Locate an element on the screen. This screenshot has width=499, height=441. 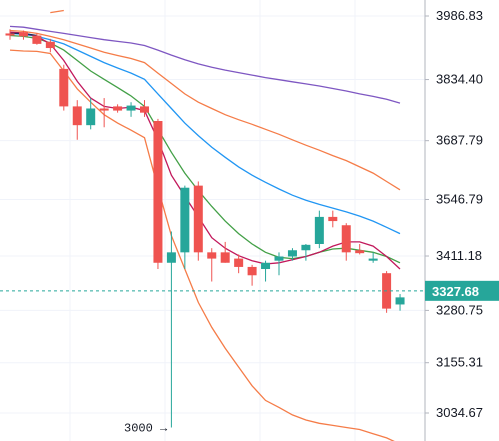
tick-label: 3687.79 is located at coordinates (459, 140).